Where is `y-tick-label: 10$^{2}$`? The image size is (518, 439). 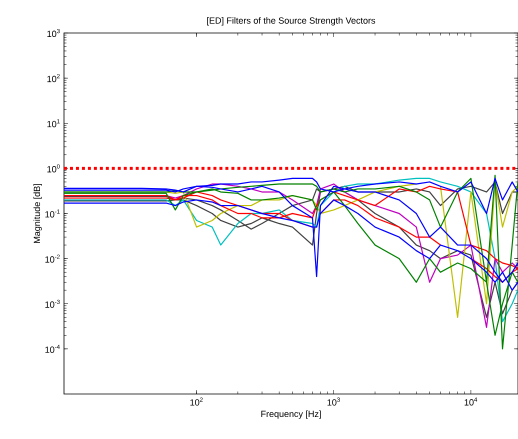 y-tick-label: 10$^{2}$ is located at coordinates (53, 78).